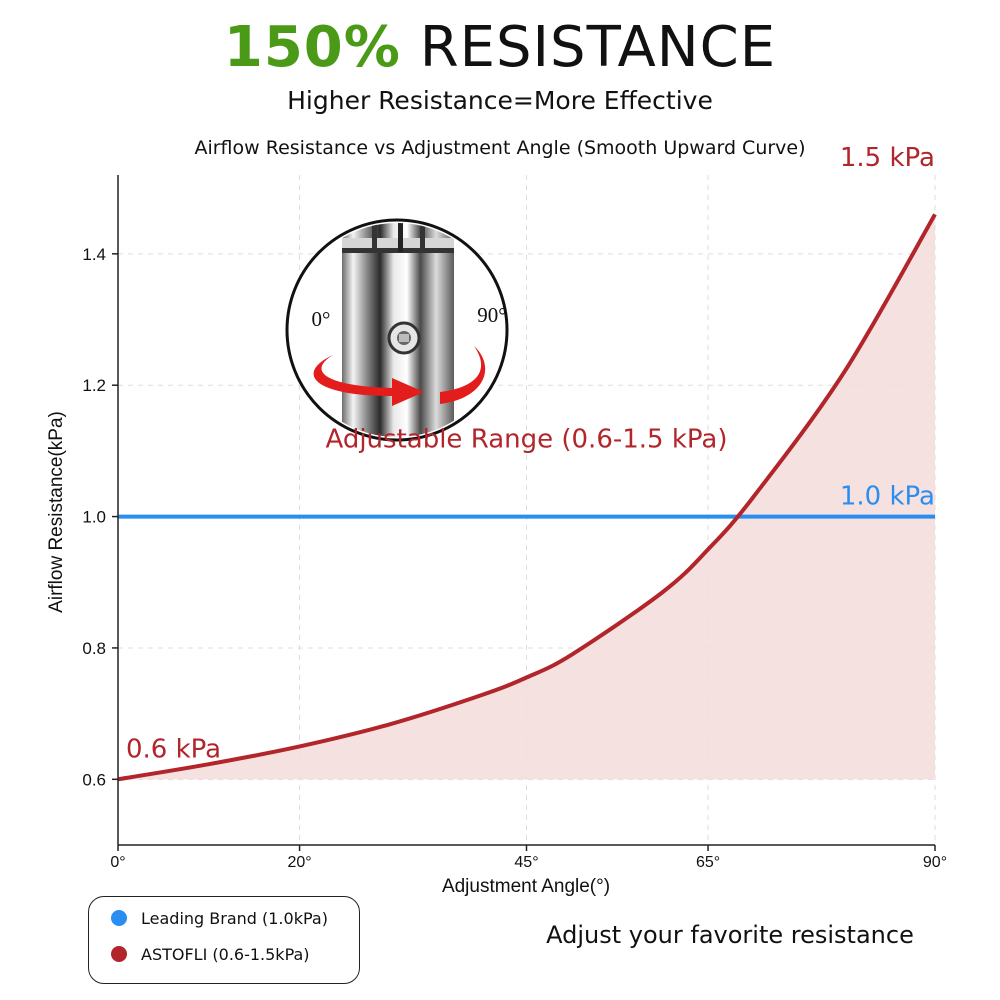 This screenshot has height=1000, width=1000. I want to click on chart-annotation: 1.5 kPa, so click(887, 158).